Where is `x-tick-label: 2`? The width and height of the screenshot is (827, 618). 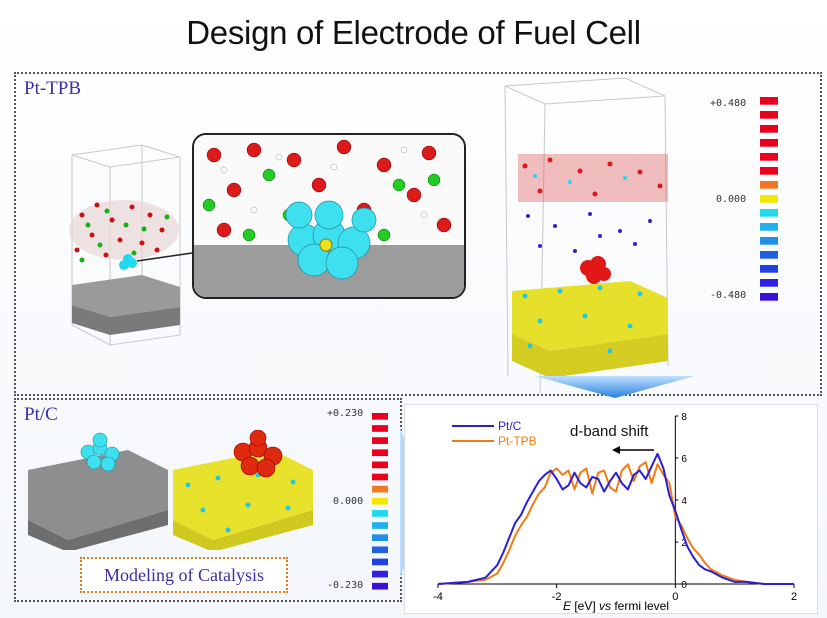
x-tick-label: 2 is located at coordinates (794, 597).